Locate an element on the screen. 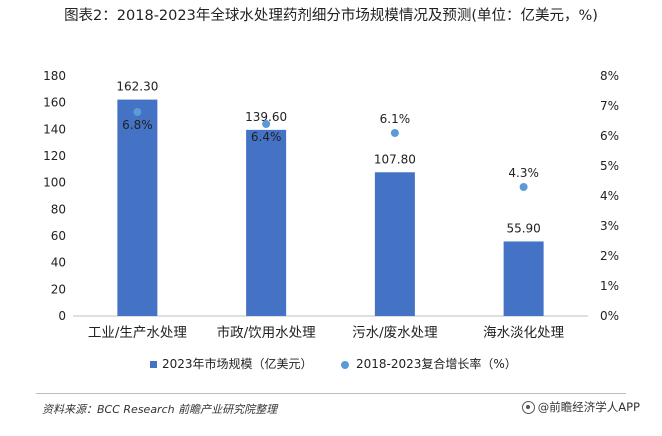 The image size is (662, 436). chart-legend: 2023年市场规模（亿美元） 2018-2023复合增长率（%） is located at coordinates (333, 363).